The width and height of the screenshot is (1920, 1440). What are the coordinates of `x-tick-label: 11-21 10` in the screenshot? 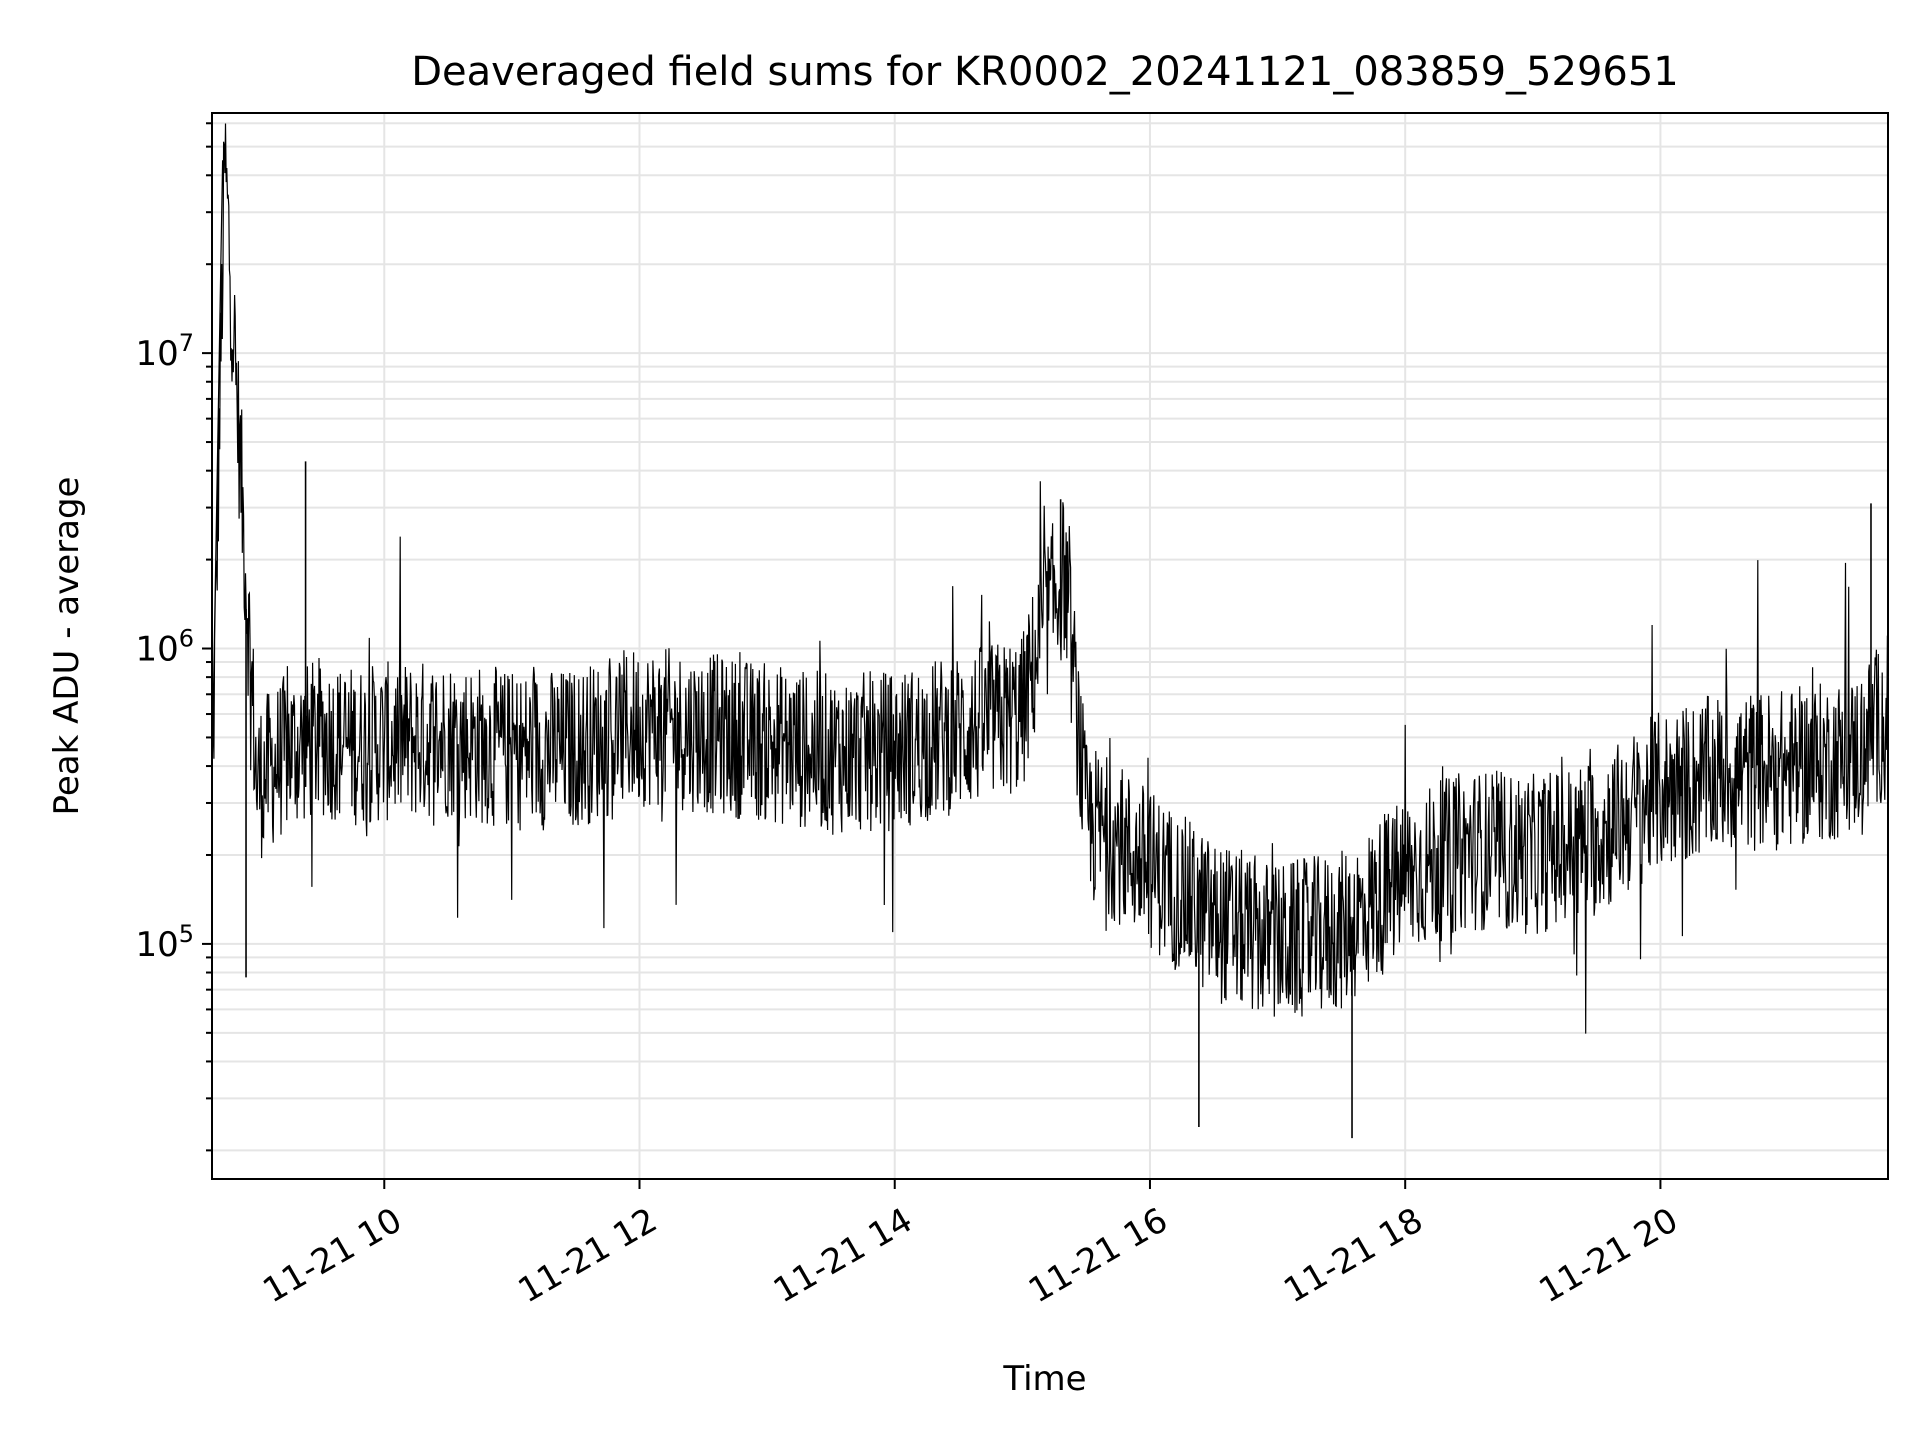 It's located at (332, 1255).